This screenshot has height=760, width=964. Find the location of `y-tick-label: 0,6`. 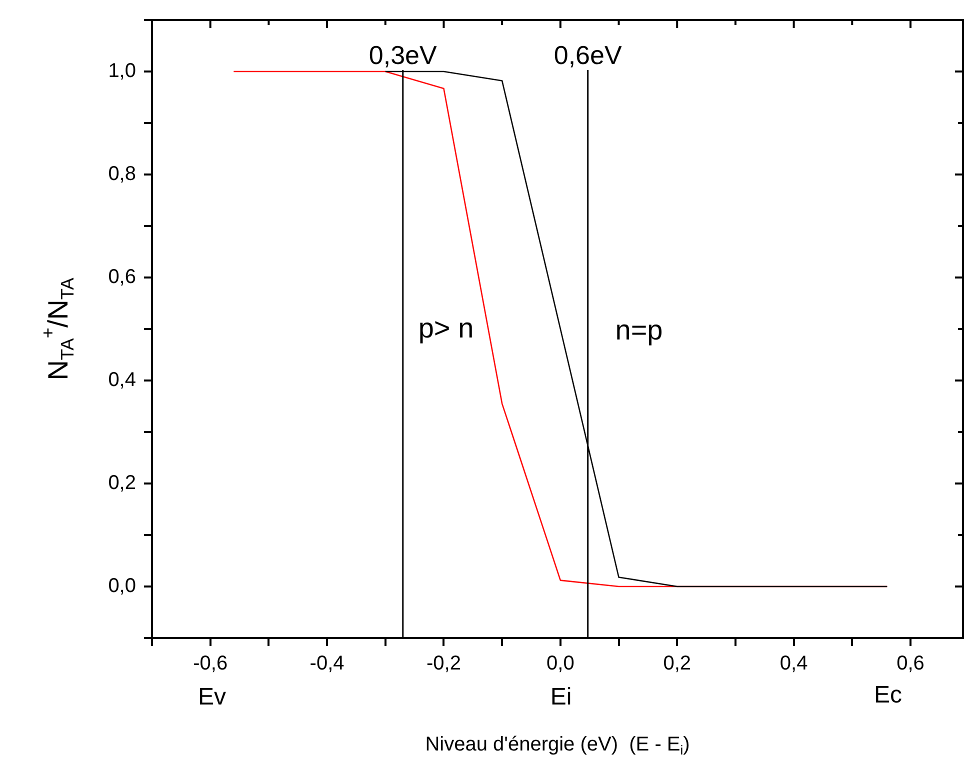

y-tick-label: 0,6 is located at coordinates (122, 277).